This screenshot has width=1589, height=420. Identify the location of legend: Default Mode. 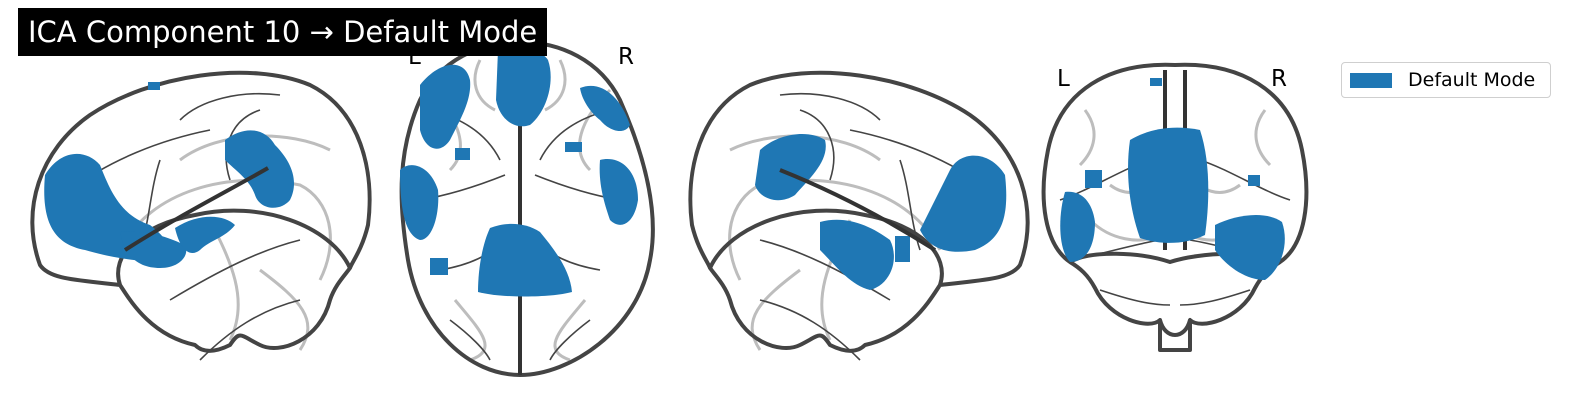
(1446, 80).